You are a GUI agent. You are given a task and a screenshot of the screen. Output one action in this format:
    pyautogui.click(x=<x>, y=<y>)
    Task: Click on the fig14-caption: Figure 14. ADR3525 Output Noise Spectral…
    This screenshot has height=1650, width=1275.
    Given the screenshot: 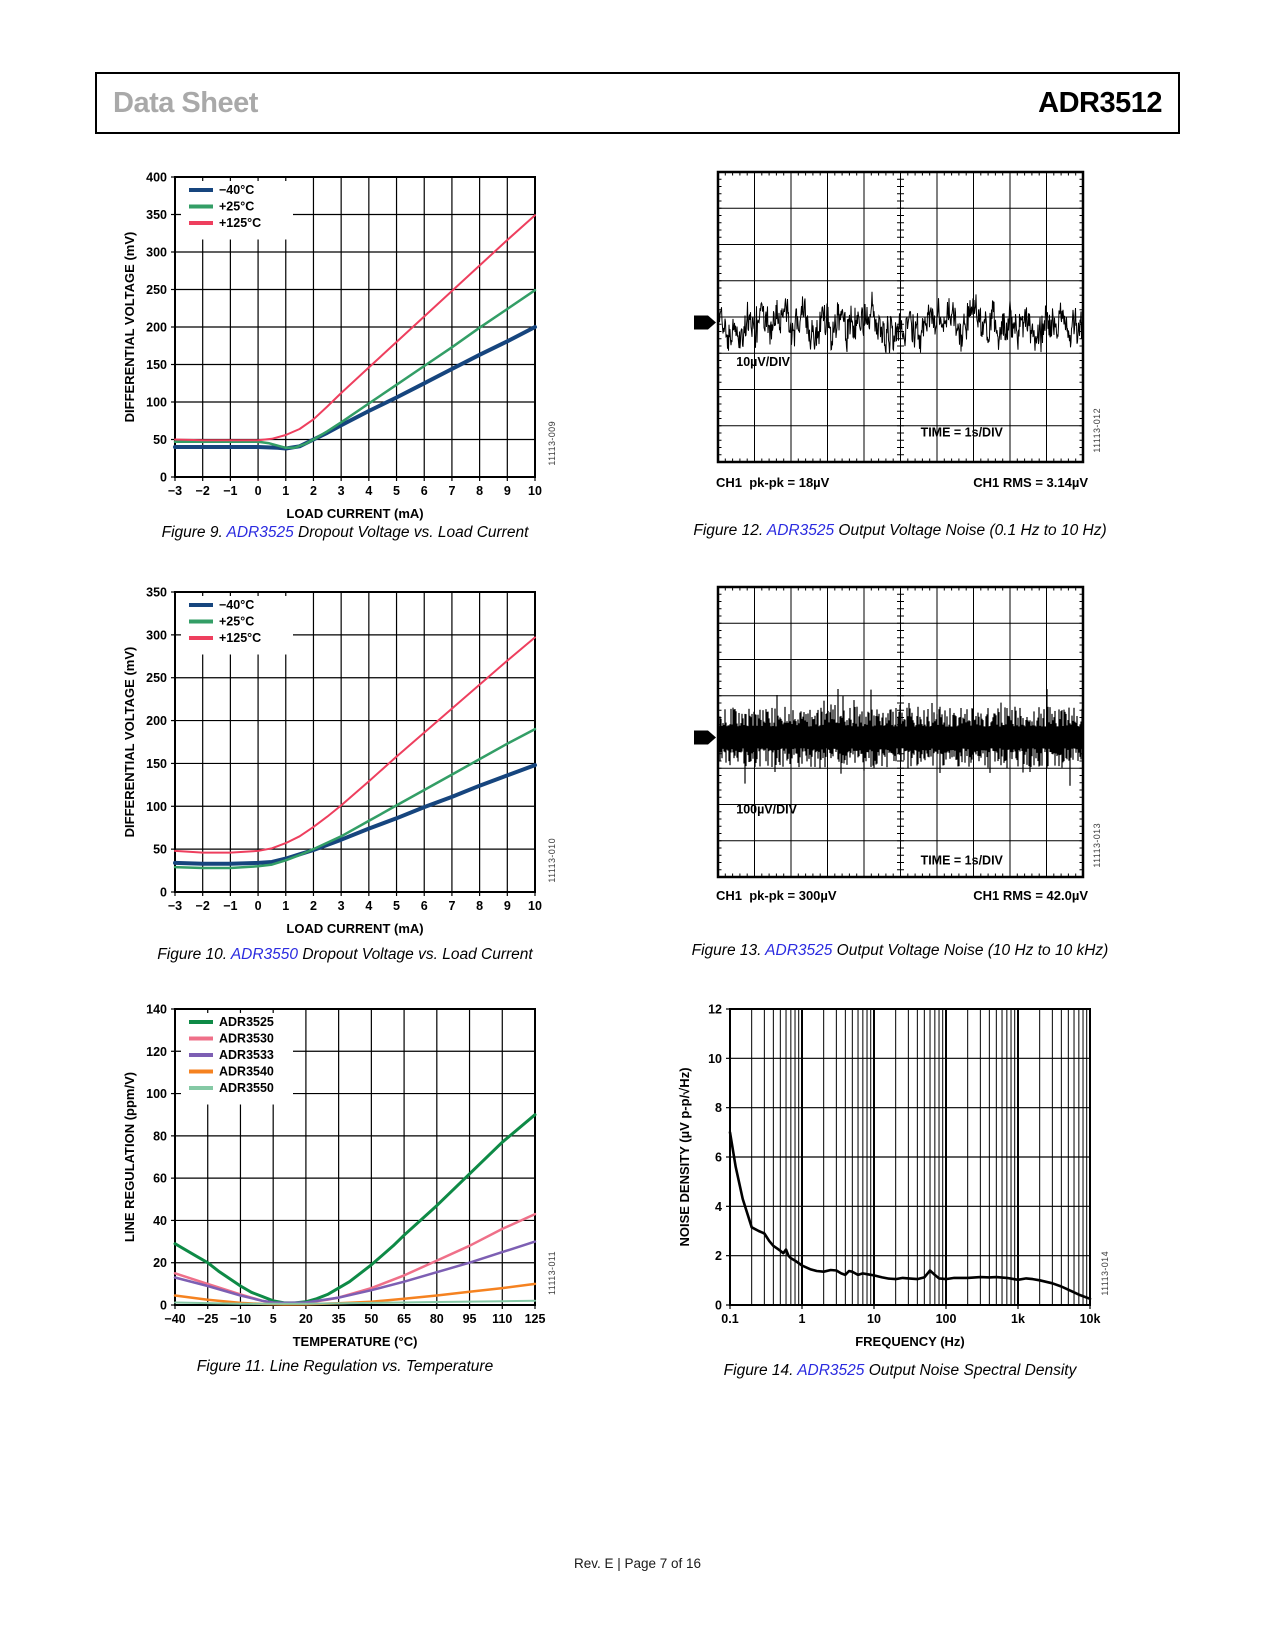 What is the action you would take?
    pyautogui.click(x=900, y=1371)
    